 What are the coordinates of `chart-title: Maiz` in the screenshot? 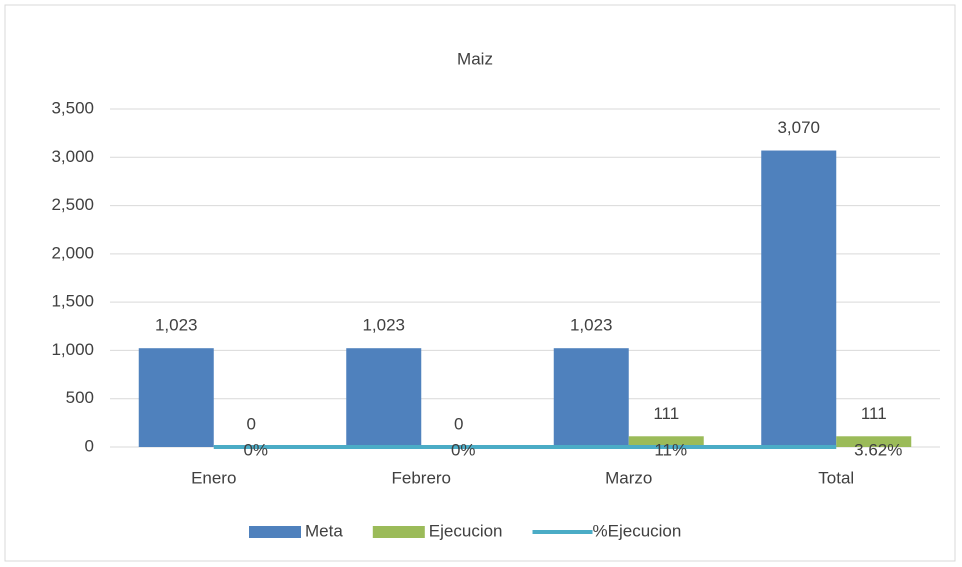 It's located at (475, 58).